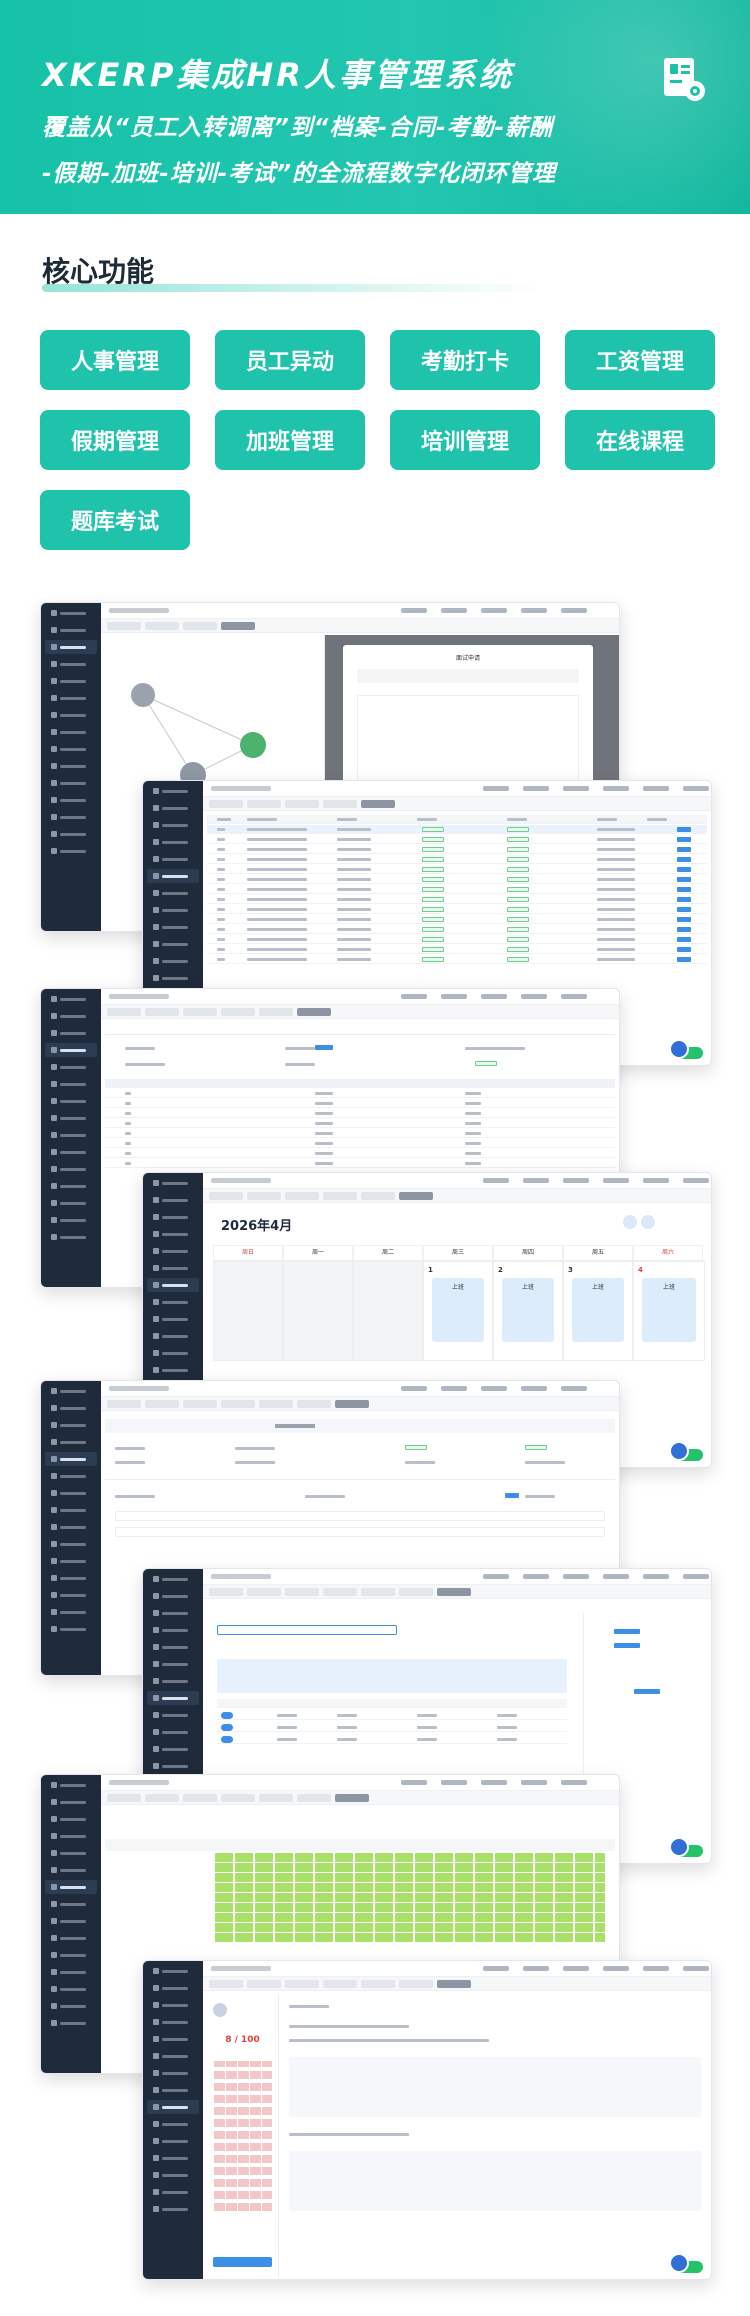 The width and height of the screenshot is (750, 2316). I want to click on weekday-sun: 周日, so click(248, 1253).